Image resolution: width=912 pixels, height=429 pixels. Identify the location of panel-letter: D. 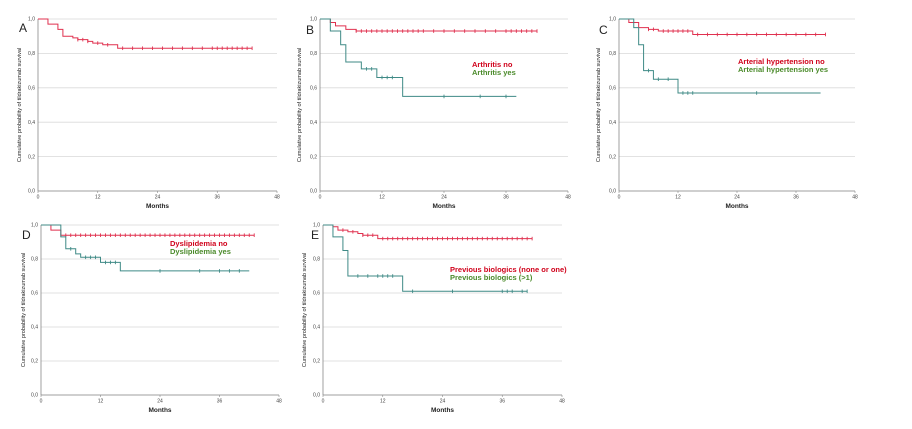
(26, 235).